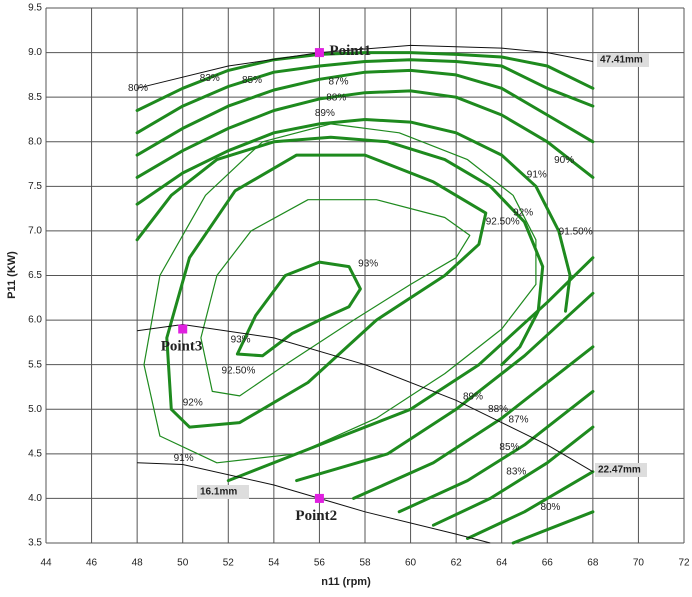  Describe the element at coordinates (365, 563) in the screenshot. I see `x-tick-label: 58` at that location.